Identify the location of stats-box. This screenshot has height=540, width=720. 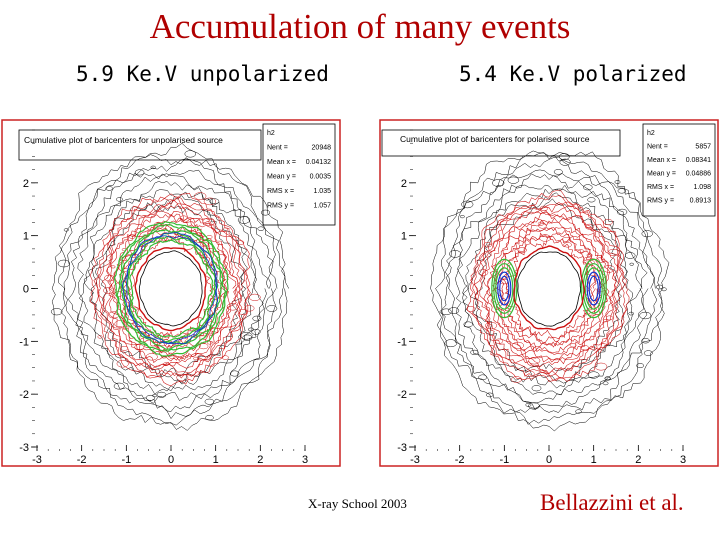
(679, 170).